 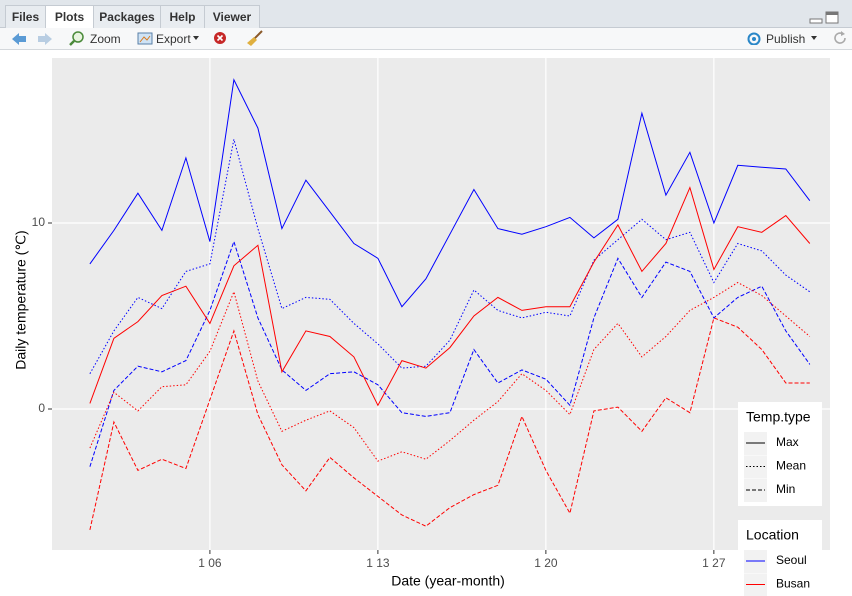 What do you see at coordinates (41, 408) in the screenshot?
I see `y-tick-label: 0` at bounding box center [41, 408].